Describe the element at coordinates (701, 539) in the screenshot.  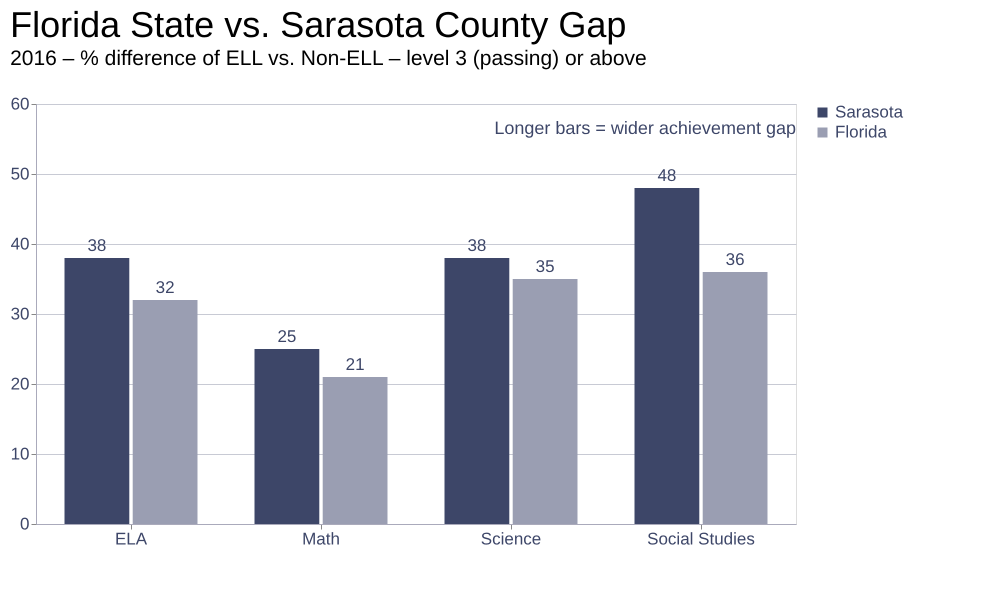
I see `x-tick-label: Social Studies` at that location.